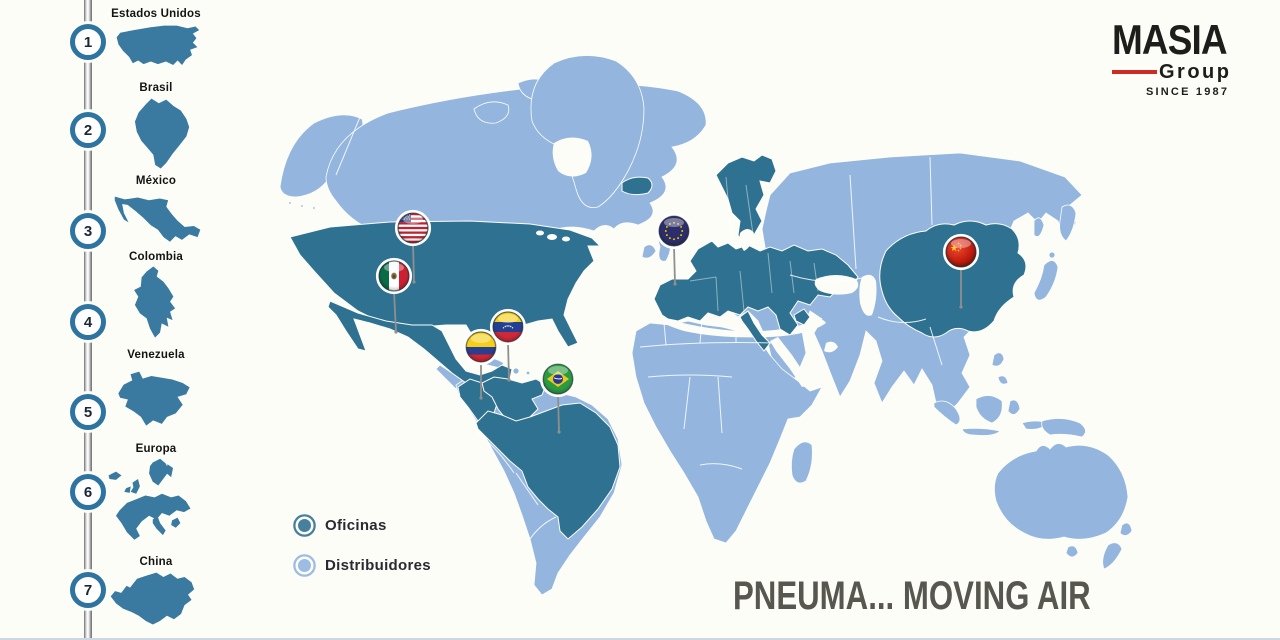  I want to click on usa-flag-pin, so click(413, 246).